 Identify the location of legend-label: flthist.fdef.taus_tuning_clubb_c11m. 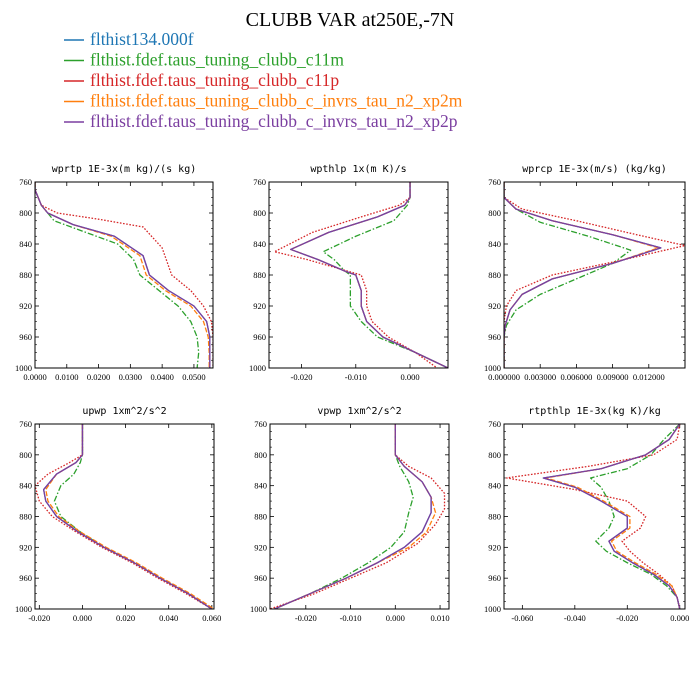
(217, 60).